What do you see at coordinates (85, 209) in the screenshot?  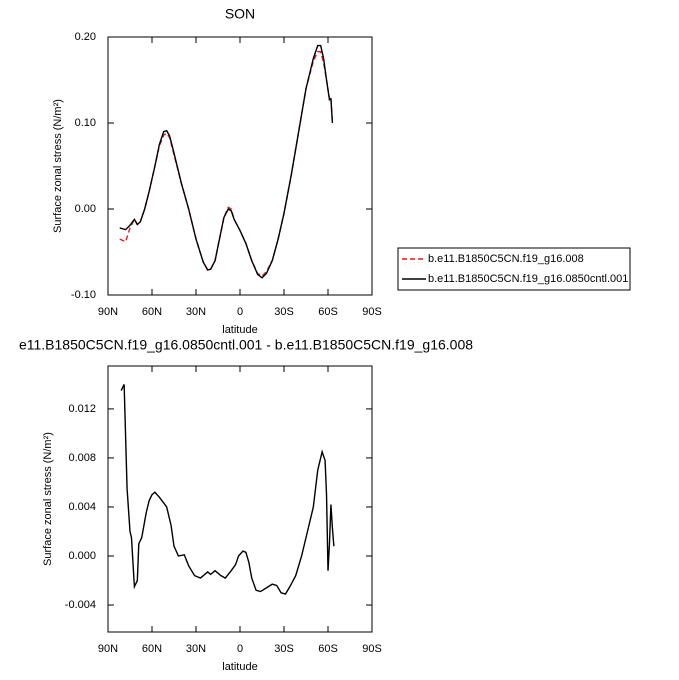 I see `y-tick-label: 0.00` at bounding box center [85, 209].